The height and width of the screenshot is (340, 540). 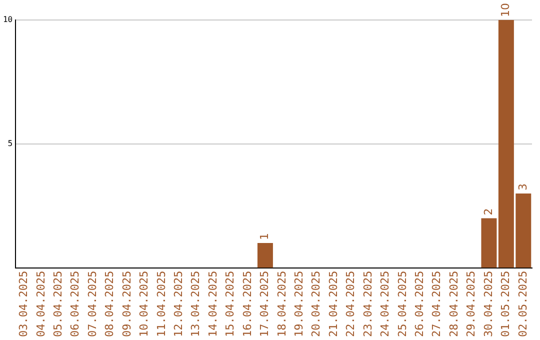 What do you see at coordinates (523, 186) in the screenshot?
I see `data-label: 3` at bounding box center [523, 186].